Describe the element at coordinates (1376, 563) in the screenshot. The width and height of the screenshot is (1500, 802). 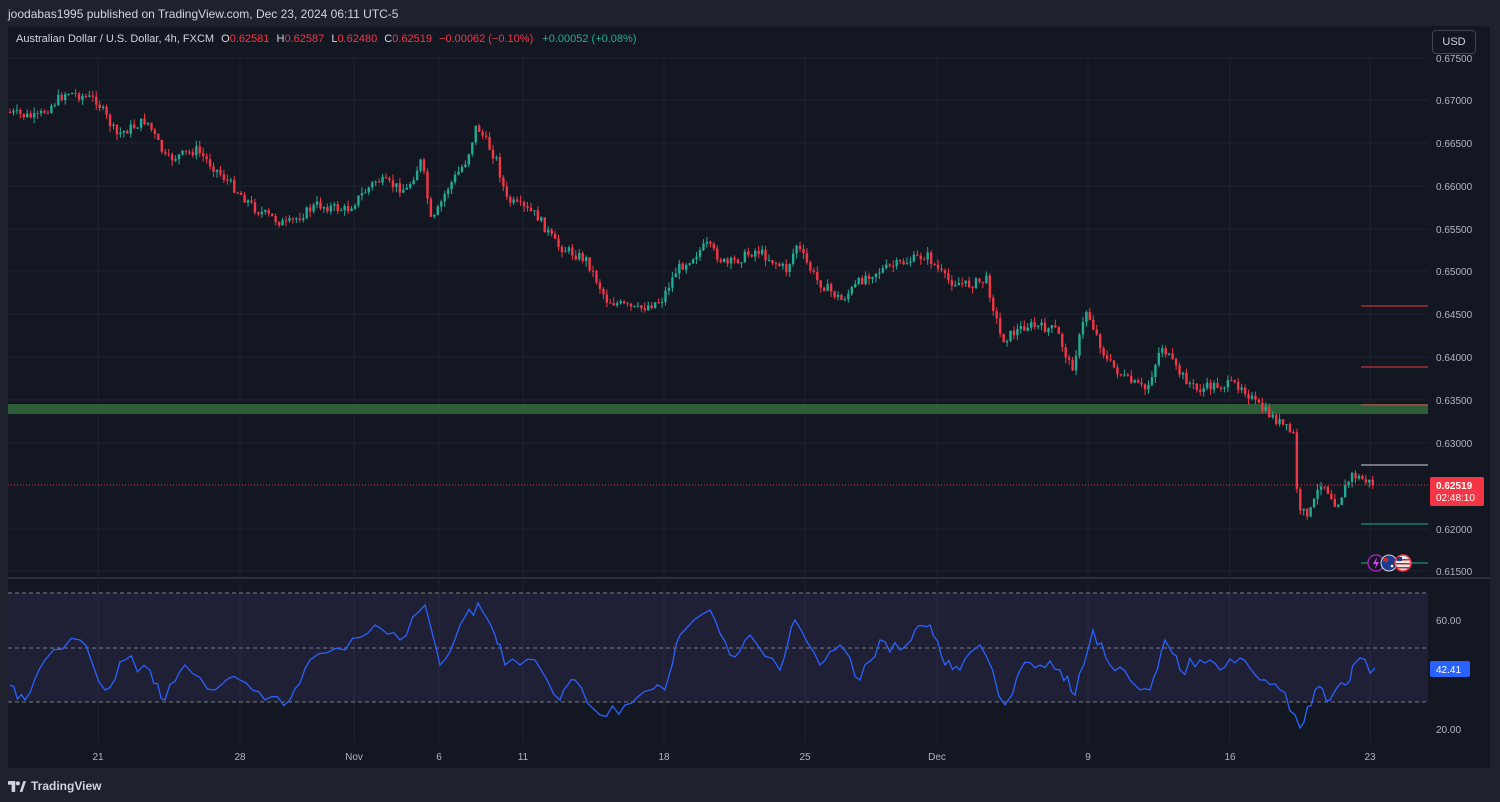
I see `lightning-icon` at that location.